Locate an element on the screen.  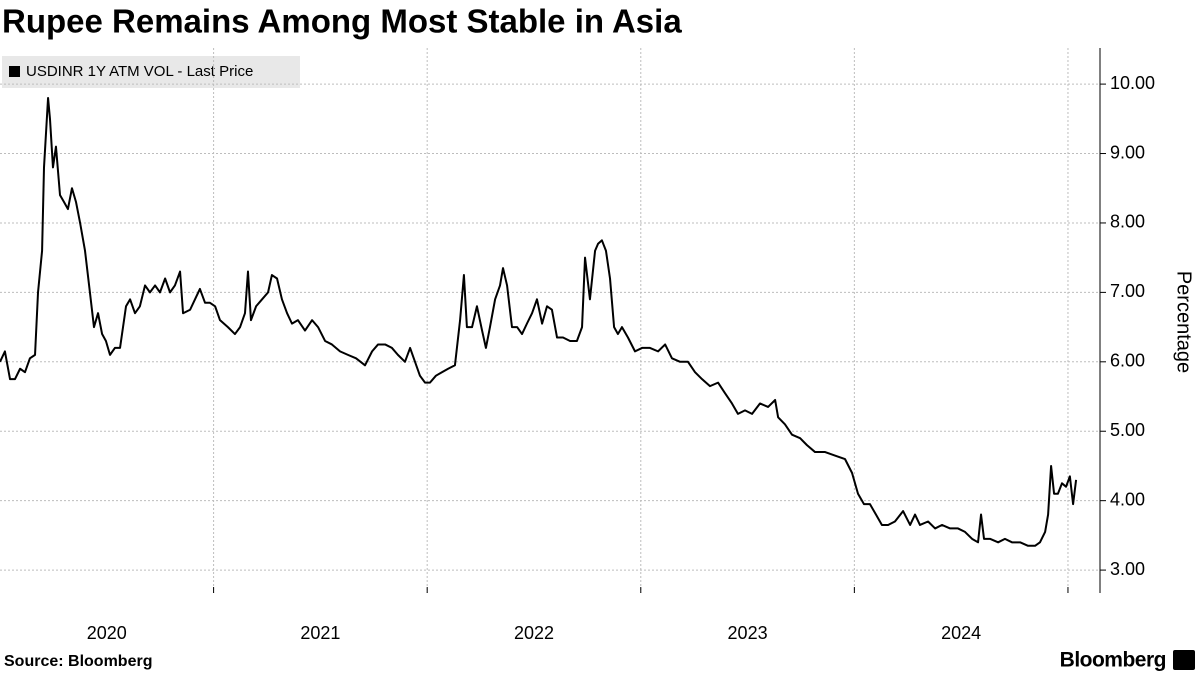
x-tick-label: 2022 is located at coordinates (534, 633).